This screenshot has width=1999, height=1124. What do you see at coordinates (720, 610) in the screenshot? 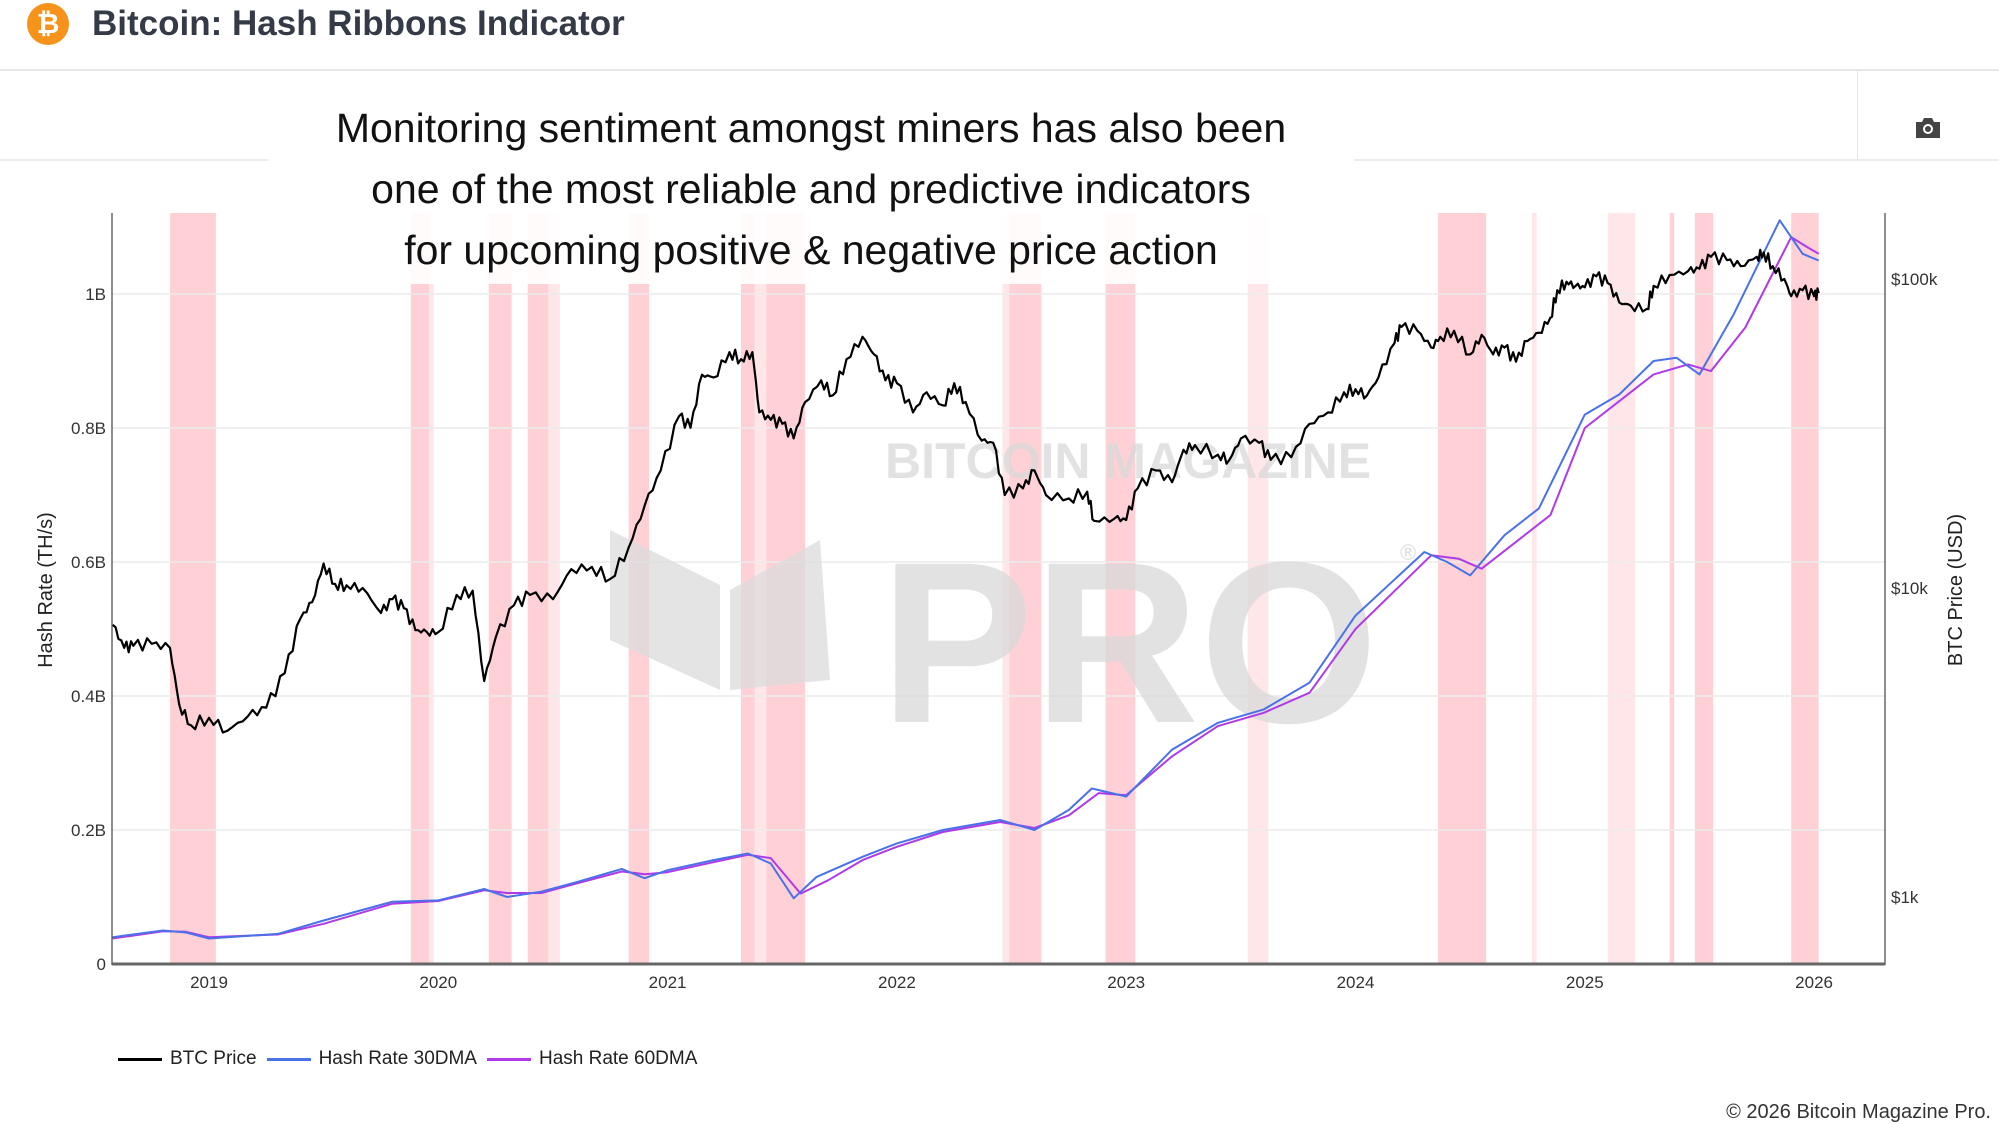
I see `watermark-logo-icon` at bounding box center [720, 610].